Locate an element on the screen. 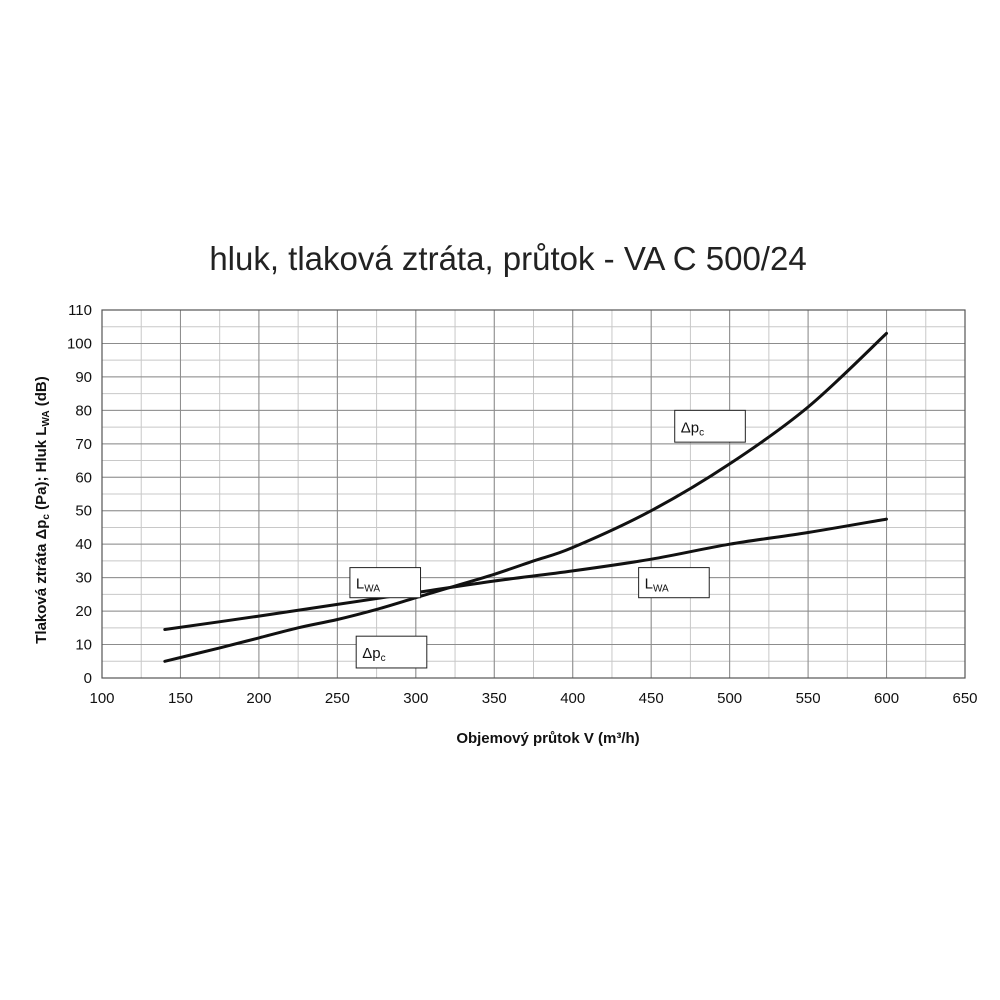  y-tick-label: 60 is located at coordinates (83, 477).